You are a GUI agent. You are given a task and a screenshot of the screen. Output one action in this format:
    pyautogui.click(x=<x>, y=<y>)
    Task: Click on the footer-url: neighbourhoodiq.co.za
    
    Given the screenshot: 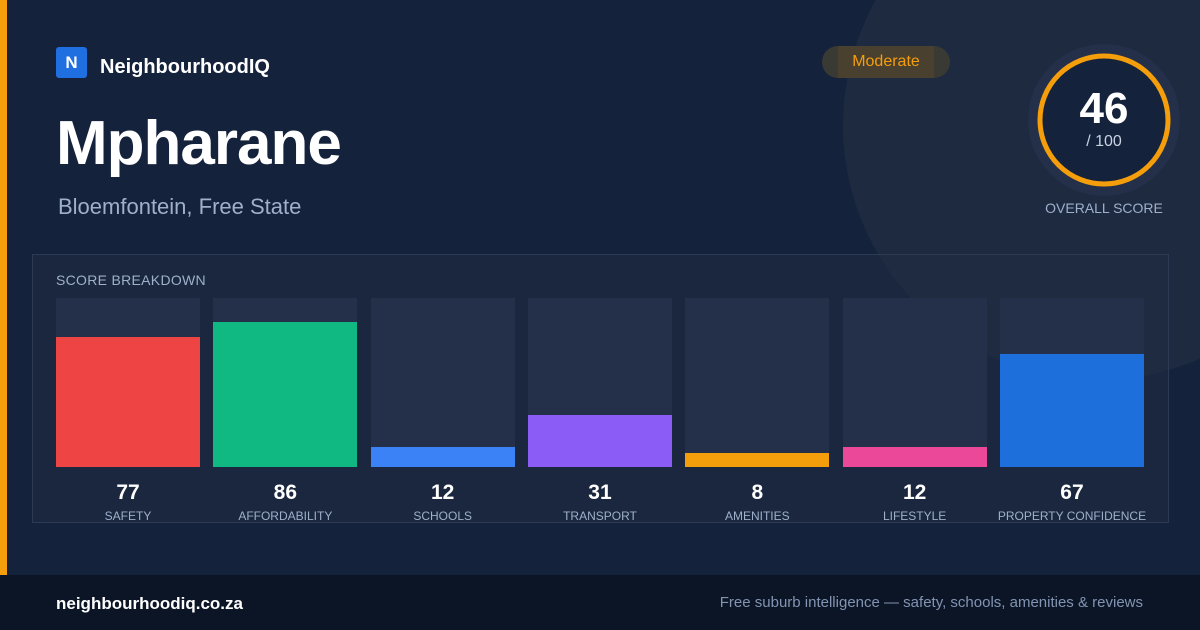 What is the action you would take?
    pyautogui.click(x=149, y=603)
    